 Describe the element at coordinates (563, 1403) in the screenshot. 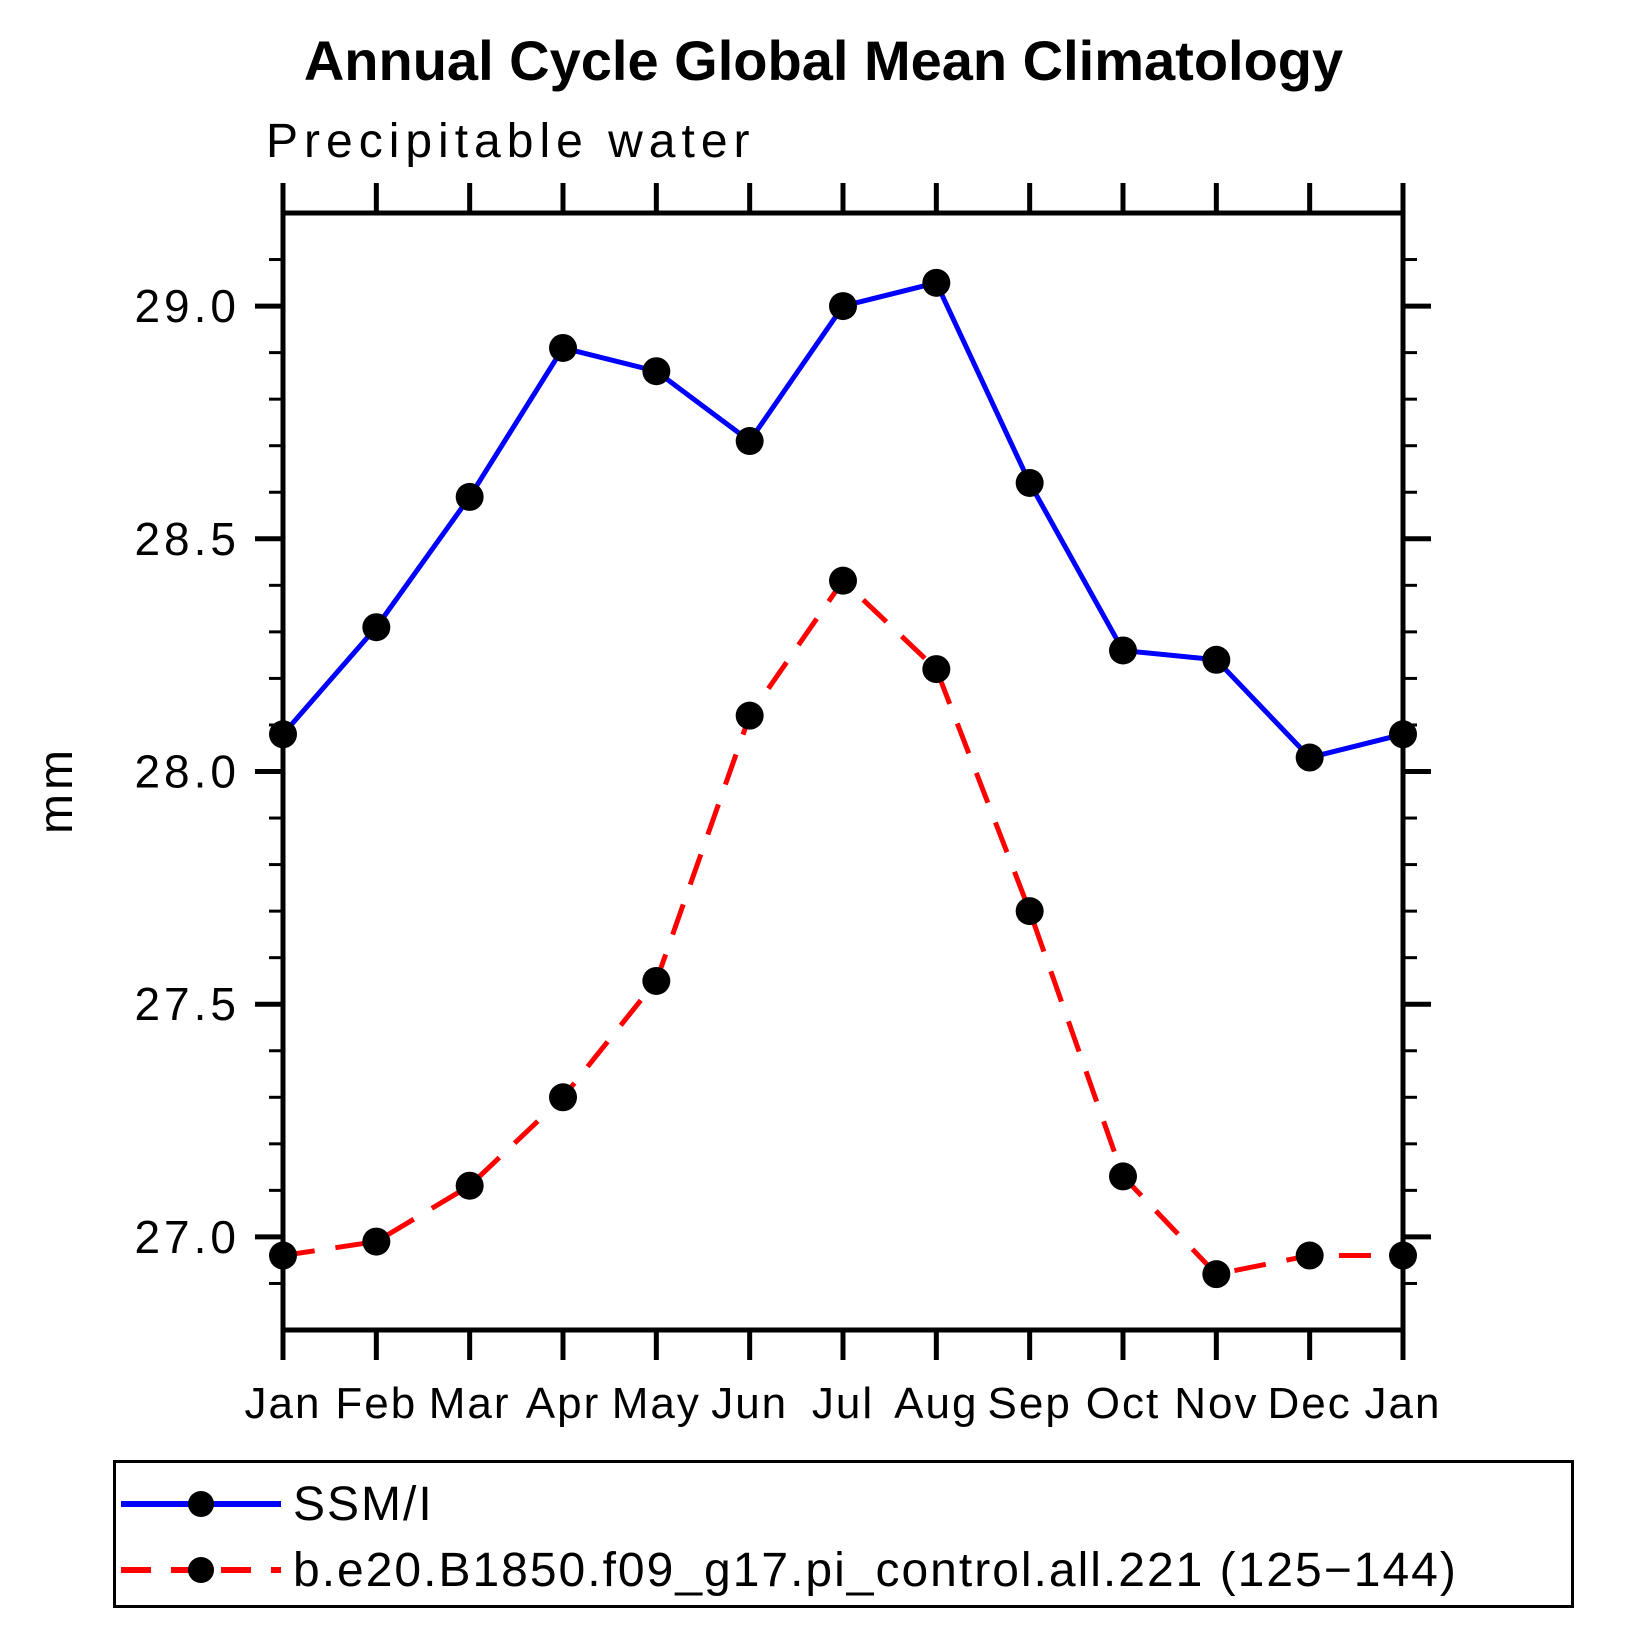

I see `x-tick-label: Apr` at that location.